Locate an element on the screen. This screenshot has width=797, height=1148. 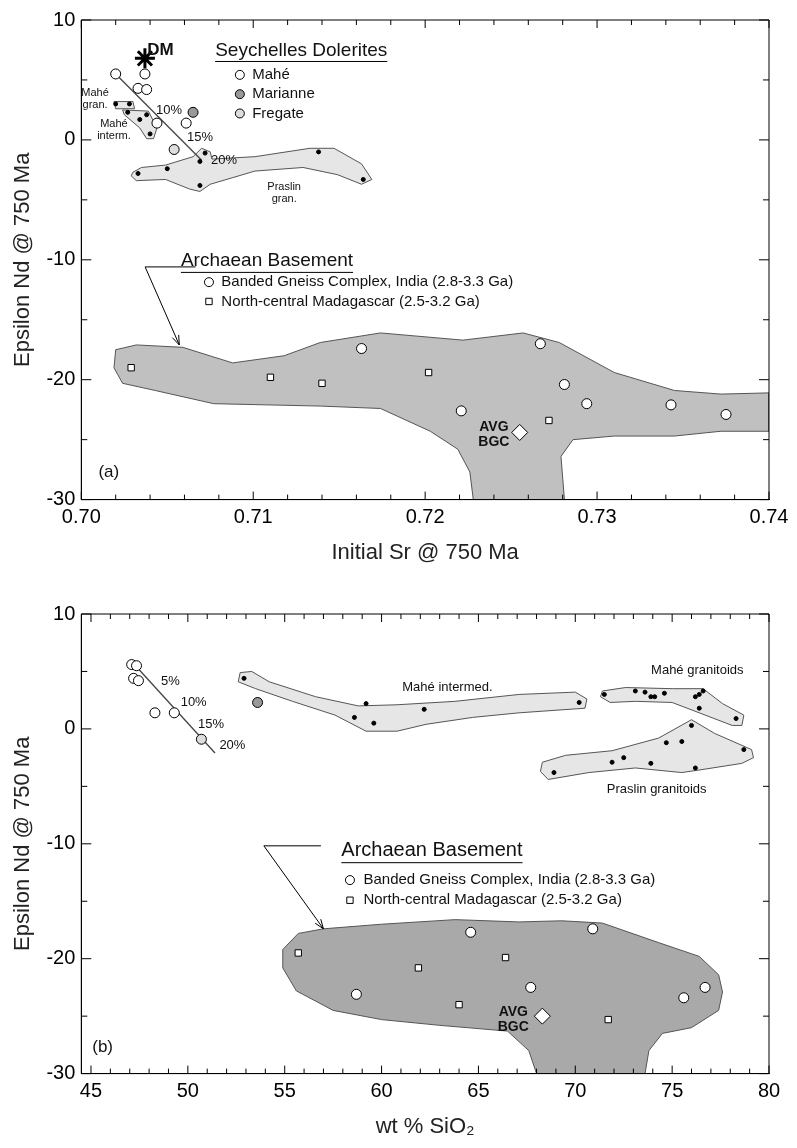
x-tick-label: 0.72 is located at coordinates (425, 516).